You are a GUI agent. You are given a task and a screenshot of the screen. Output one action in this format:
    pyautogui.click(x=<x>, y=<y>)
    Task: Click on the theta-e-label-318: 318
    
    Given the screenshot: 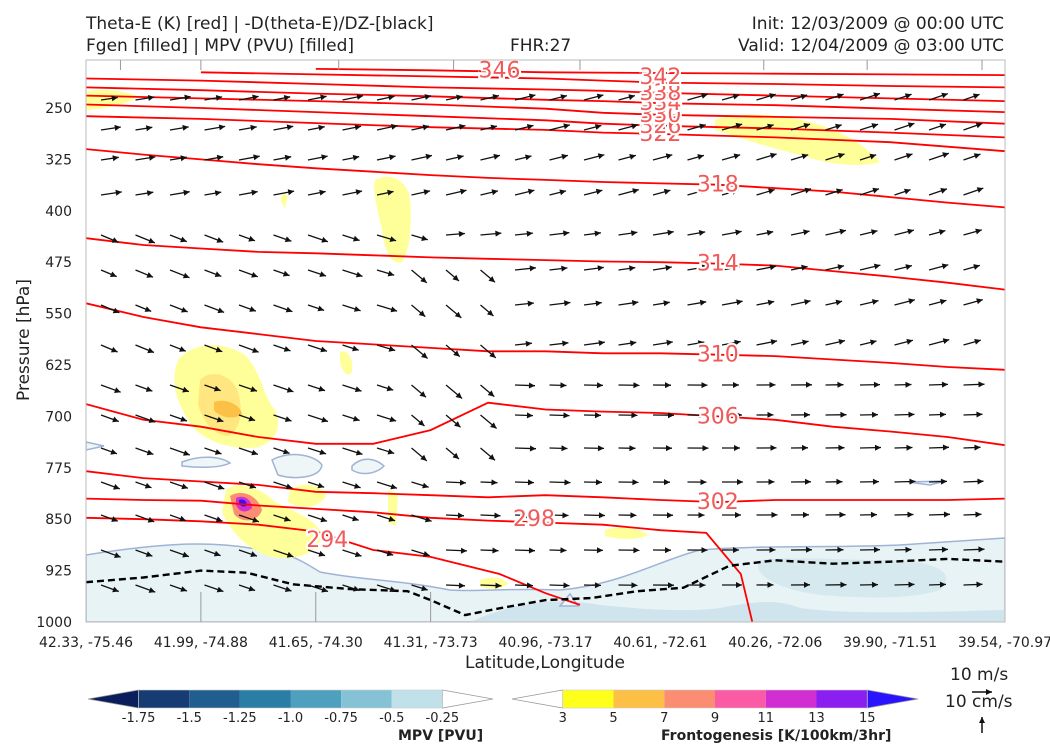 What is the action you would take?
    pyautogui.click(x=718, y=185)
    